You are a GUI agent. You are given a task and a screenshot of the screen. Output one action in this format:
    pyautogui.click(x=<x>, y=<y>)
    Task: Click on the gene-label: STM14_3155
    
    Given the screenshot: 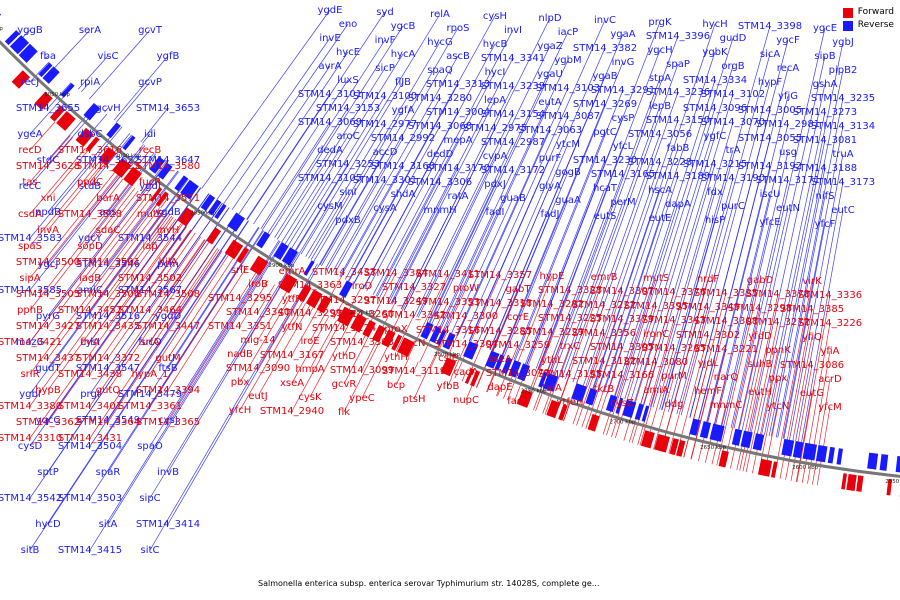 What is the action you would take?
    pyautogui.click(x=570, y=374)
    